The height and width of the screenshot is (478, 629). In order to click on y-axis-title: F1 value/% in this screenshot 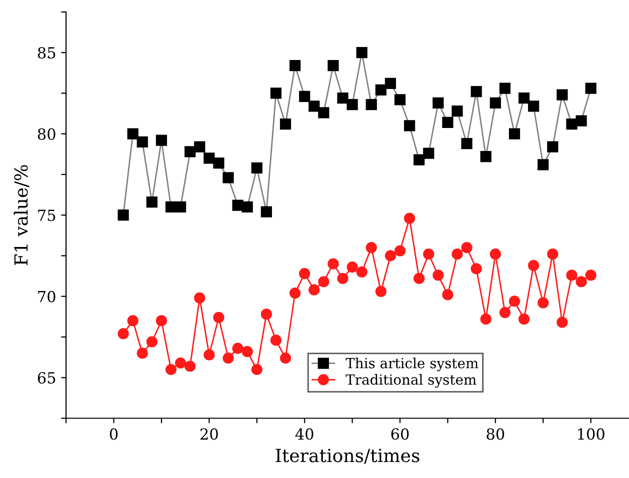, I will do `click(22, 215)`.